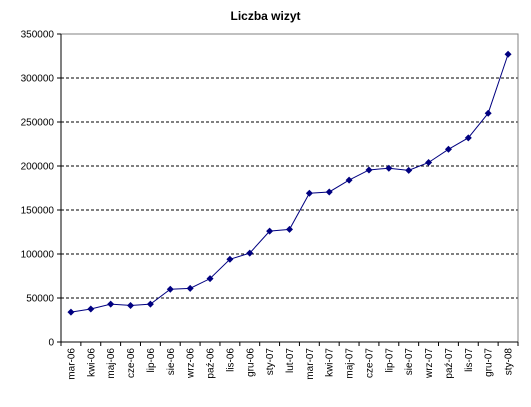 This screenshot has width=531, height=407. Describe the element at coordinates (350, 363) in the screenshot. I see `x-tick-label: maj-07` at that location.